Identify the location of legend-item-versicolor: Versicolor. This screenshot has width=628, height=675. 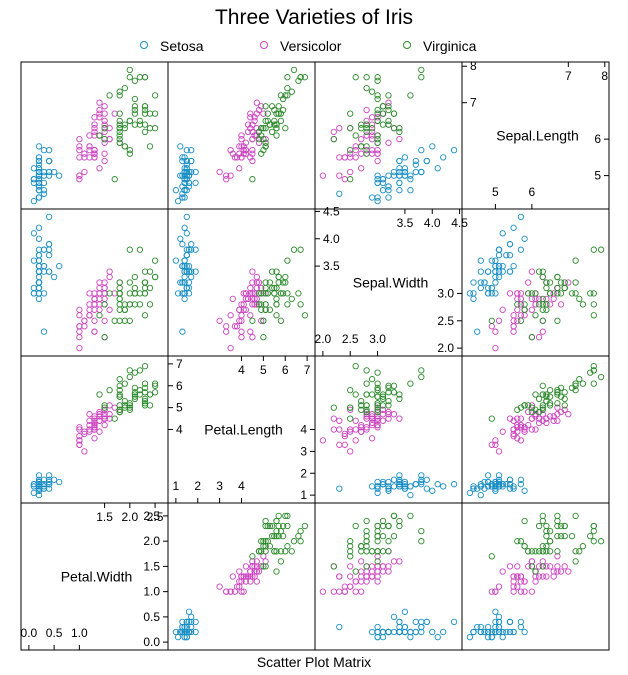
(300, 46).